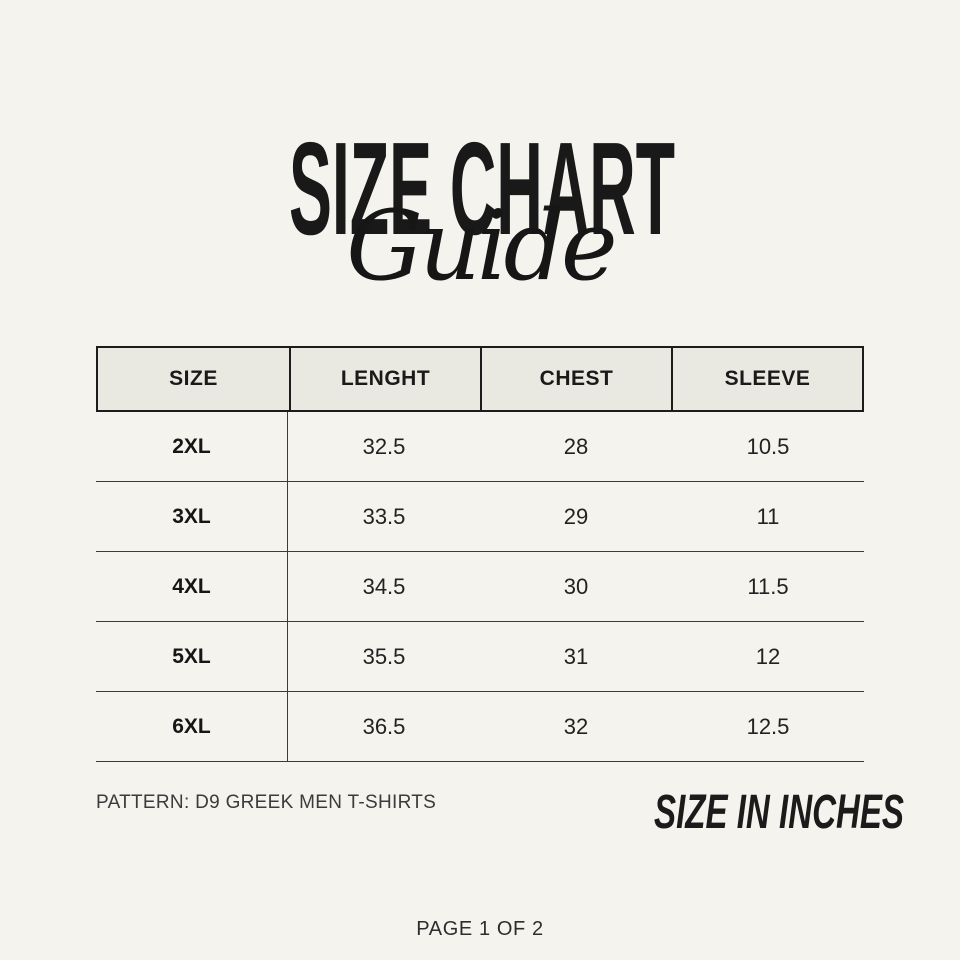  I want to click on units-label-text: SIZE IN INCHES, so click(779, 812).